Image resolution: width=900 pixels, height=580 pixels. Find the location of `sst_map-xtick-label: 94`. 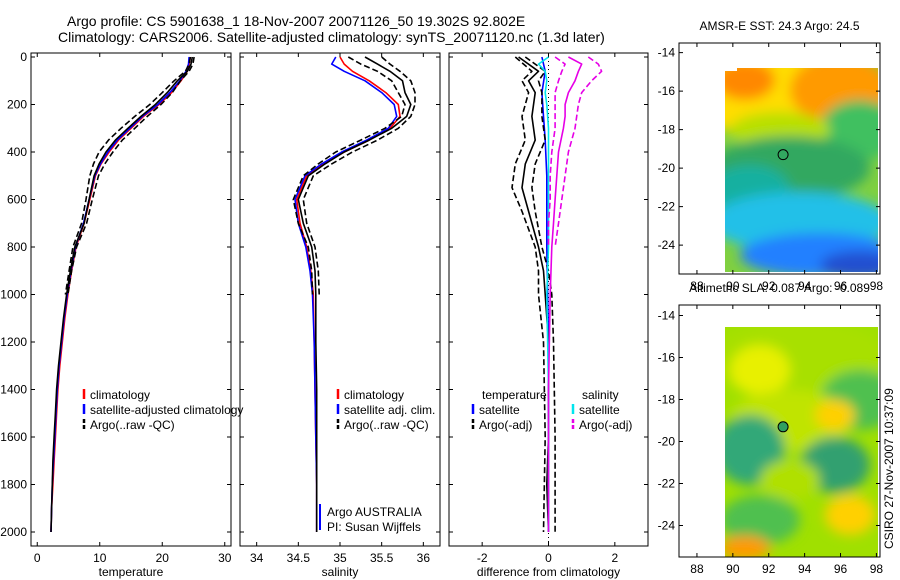

sst_map-xtick-label: 94 is located at coordinates (805, 286).